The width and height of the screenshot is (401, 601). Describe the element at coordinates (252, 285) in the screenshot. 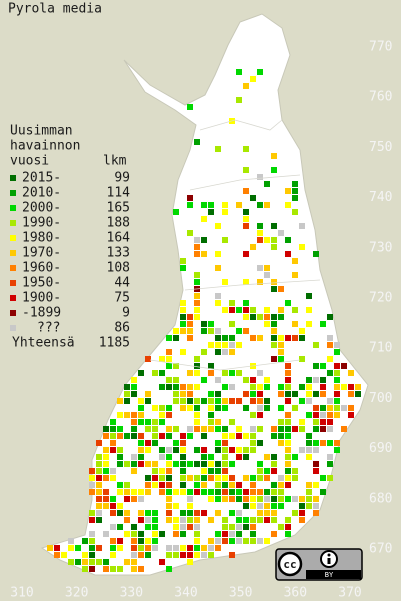

I see `border` at that location.